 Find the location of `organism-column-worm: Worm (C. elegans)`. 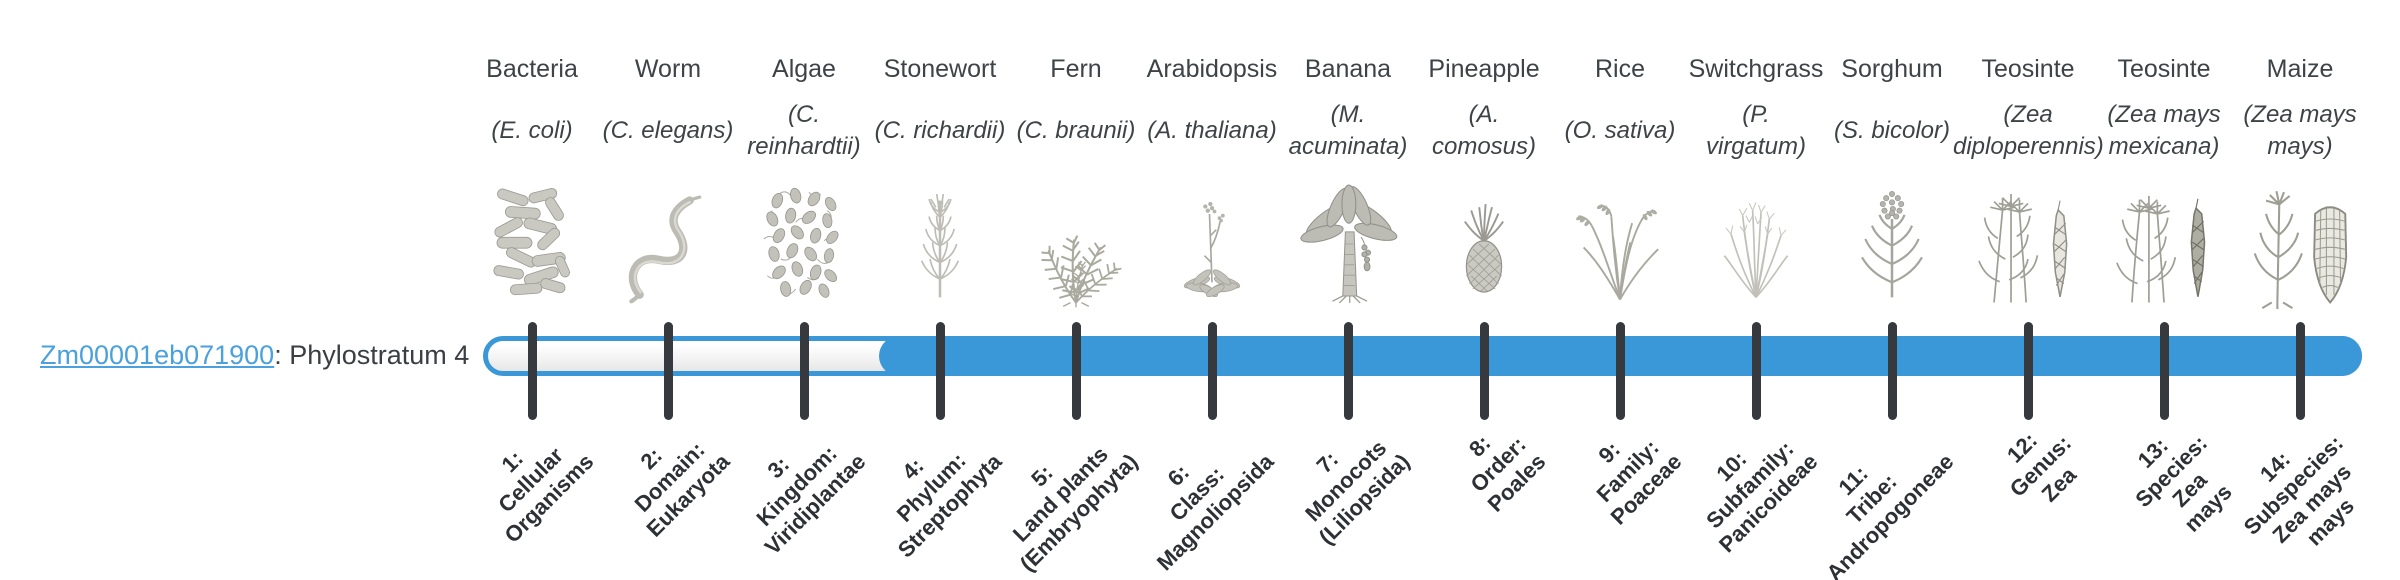

organism-column-worm: Worm (C. elegans) is located at coordinates (668, 181).